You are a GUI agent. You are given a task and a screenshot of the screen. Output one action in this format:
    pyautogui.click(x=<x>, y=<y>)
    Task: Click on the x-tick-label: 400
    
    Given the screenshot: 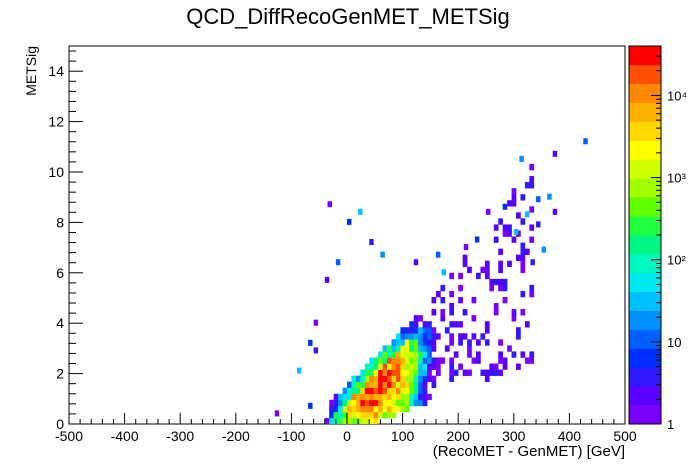 What is the action you would take?
    pyautogui.click(x=570, y=436)
    